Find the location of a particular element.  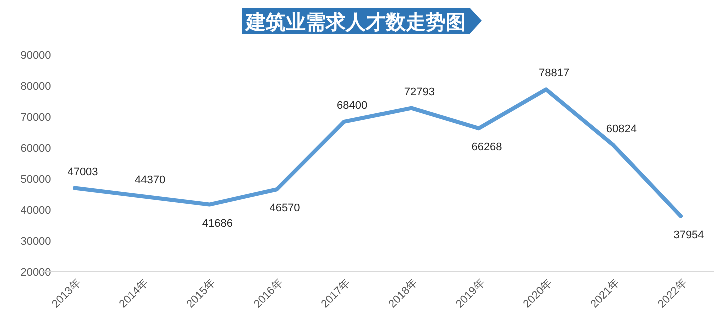

y-tick-label: 70000 is located at coordinates (36, 118).